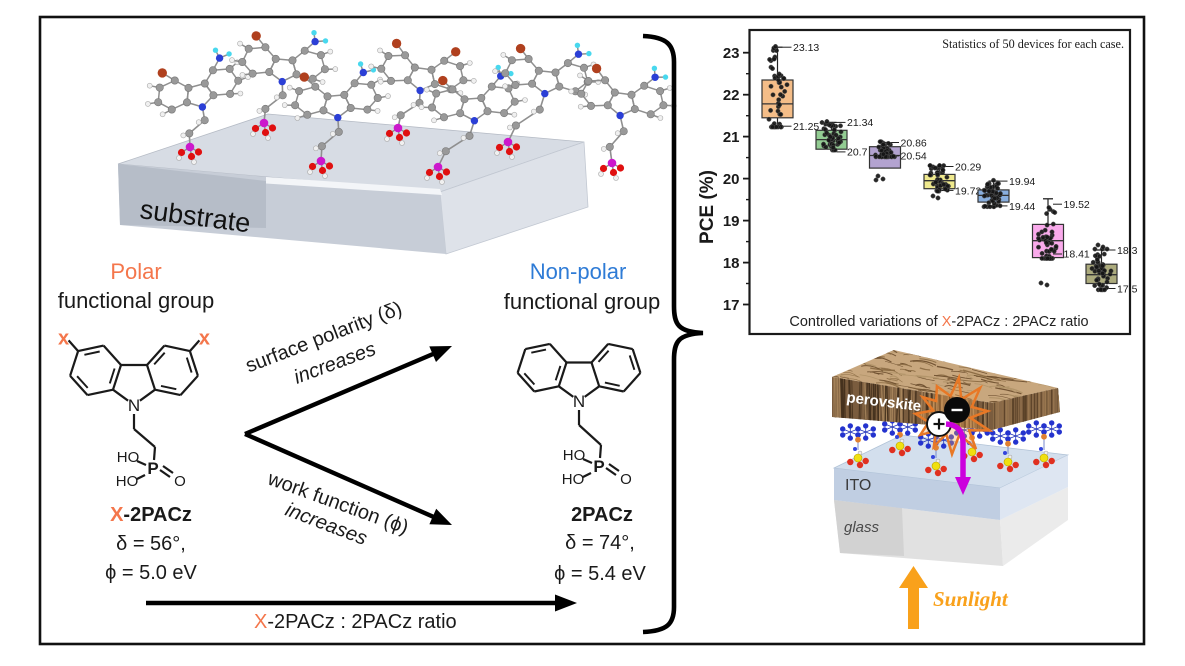 The width and height of the screenshot is (1185, 666). Describe the element at coordinates (731, 263) in the screenshot. I see `svg-text: 18` at that location.